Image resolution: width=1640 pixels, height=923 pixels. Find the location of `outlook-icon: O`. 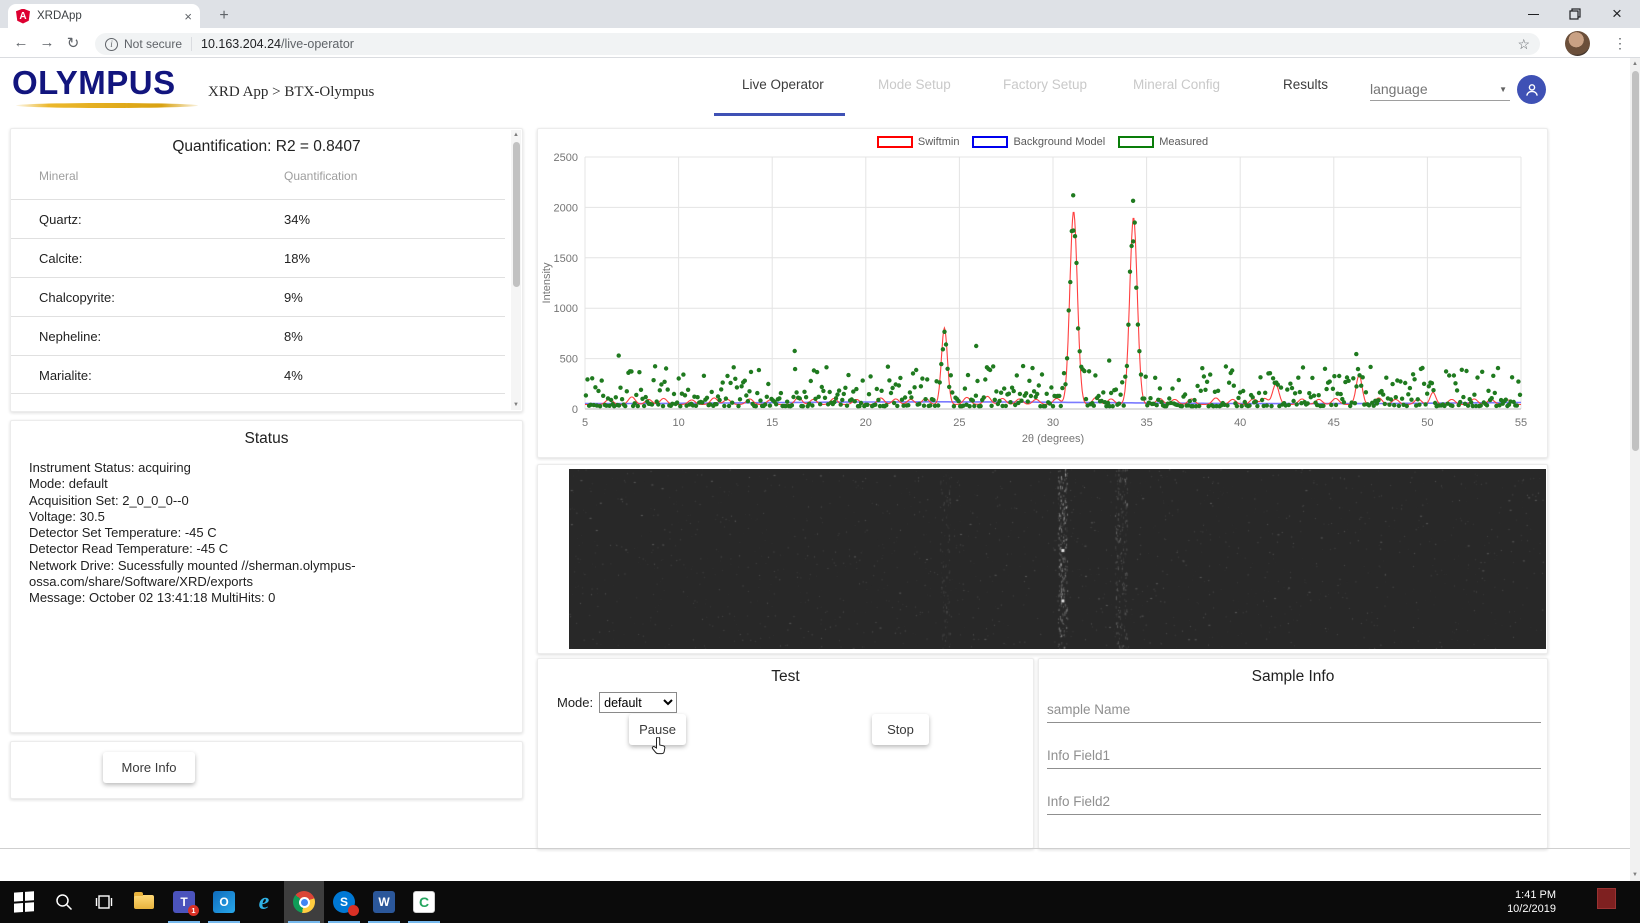

outlook-icon: O is located at coordinates (224, 902).